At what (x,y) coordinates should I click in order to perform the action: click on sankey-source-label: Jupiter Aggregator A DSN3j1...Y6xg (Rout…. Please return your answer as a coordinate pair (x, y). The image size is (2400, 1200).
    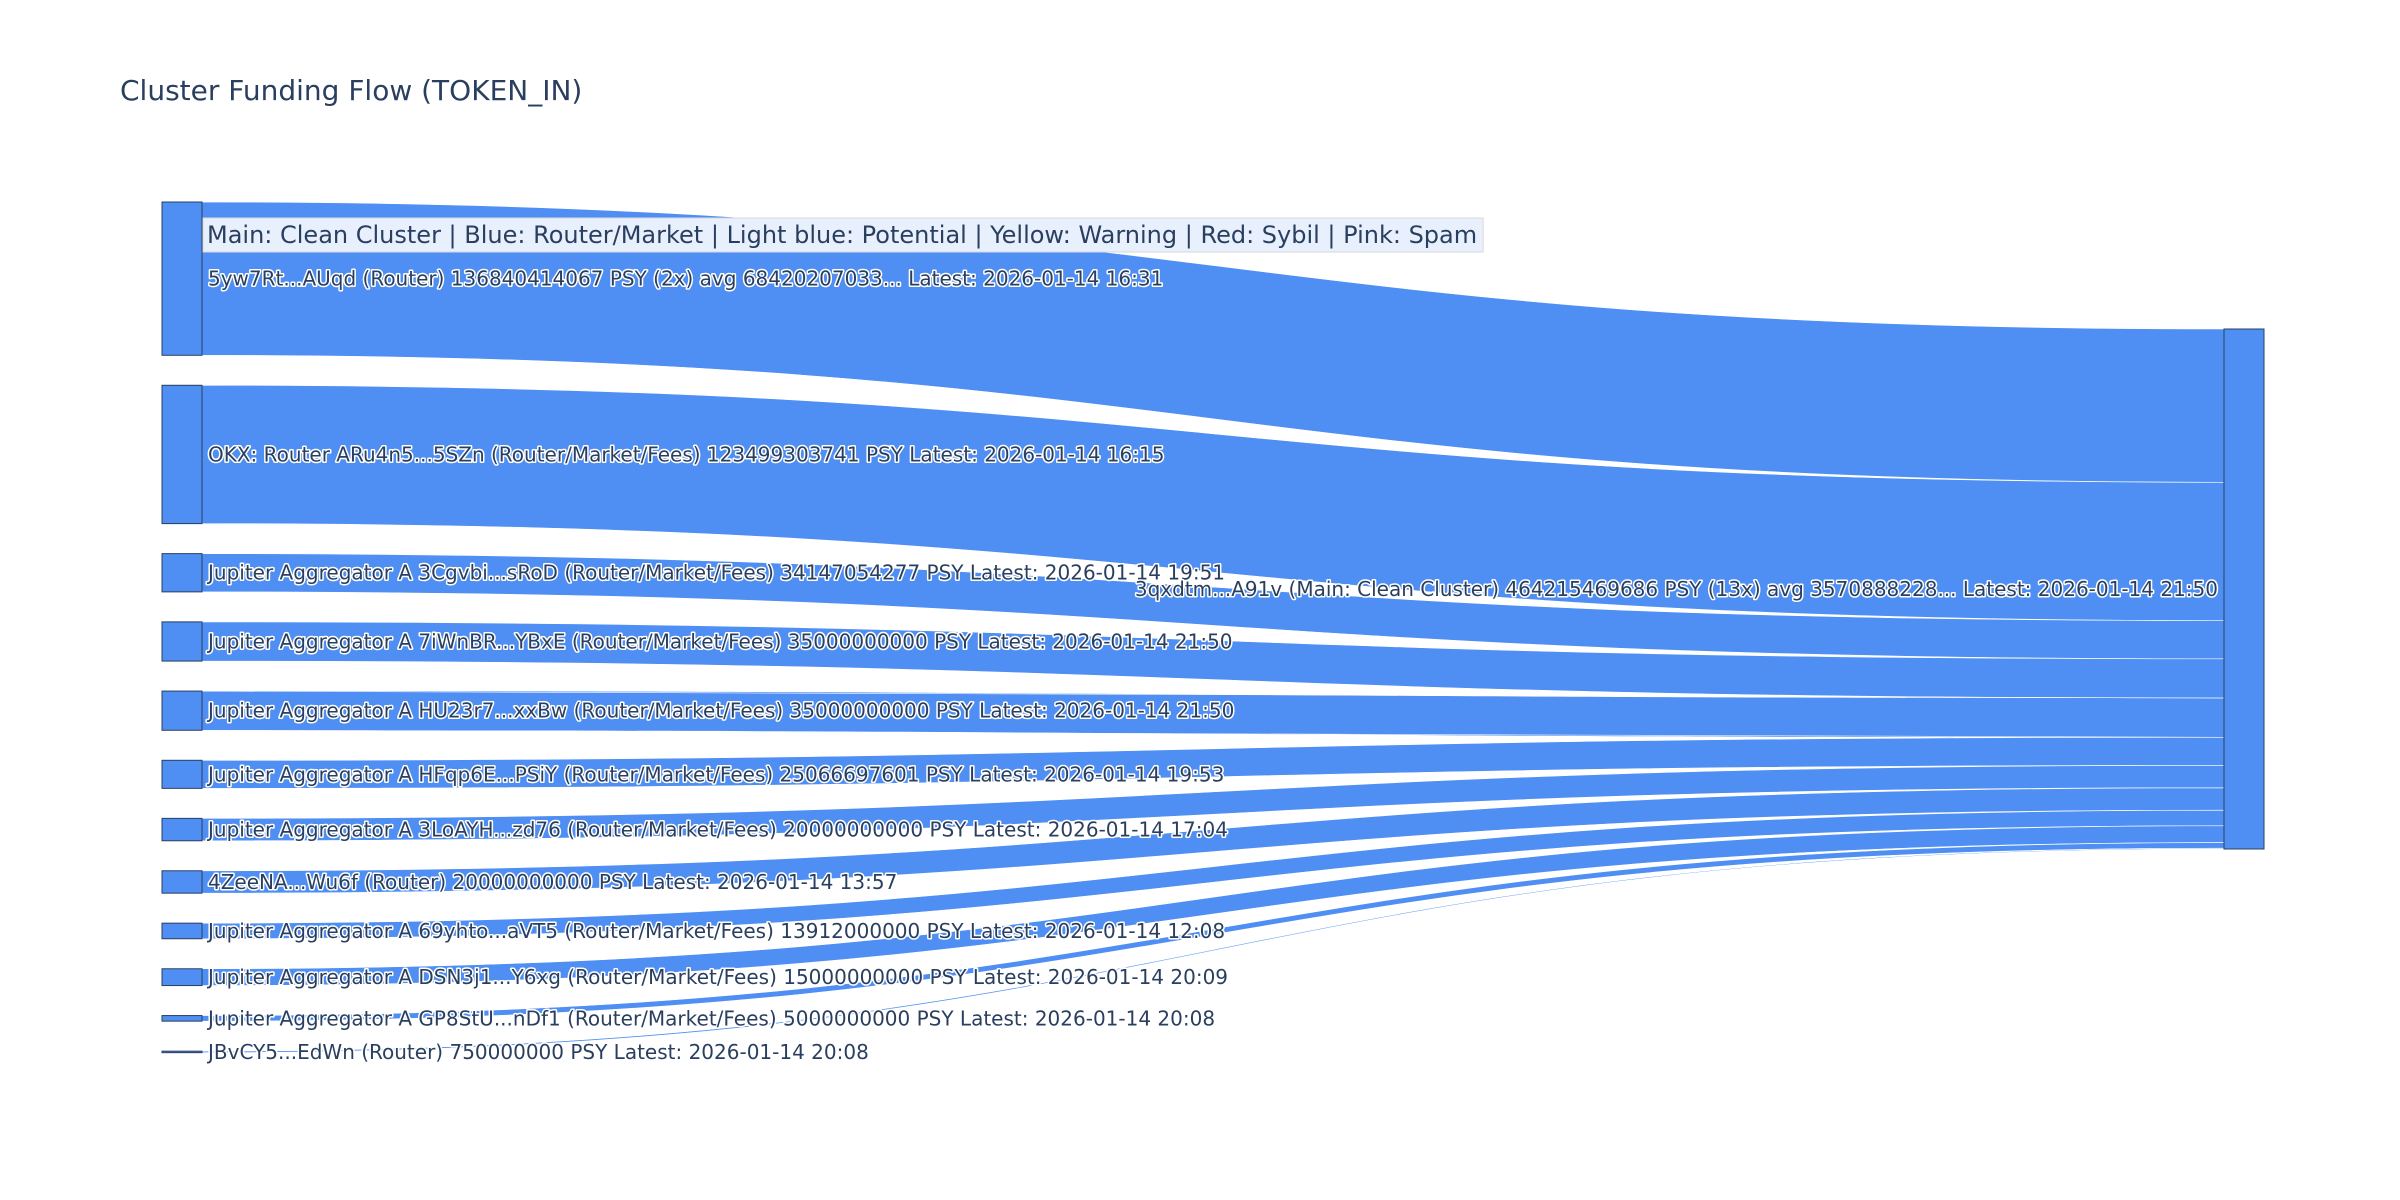
    Looking at the image, I should click on (717, 977).